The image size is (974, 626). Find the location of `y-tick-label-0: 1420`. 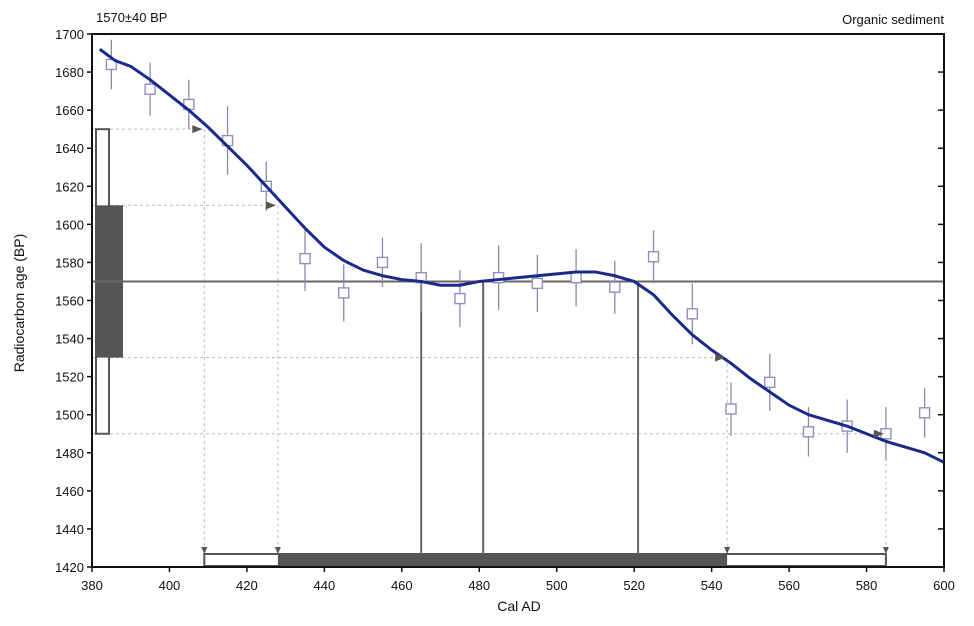

y-tick-label-0: 1420 is located at coordinates (69, 567).